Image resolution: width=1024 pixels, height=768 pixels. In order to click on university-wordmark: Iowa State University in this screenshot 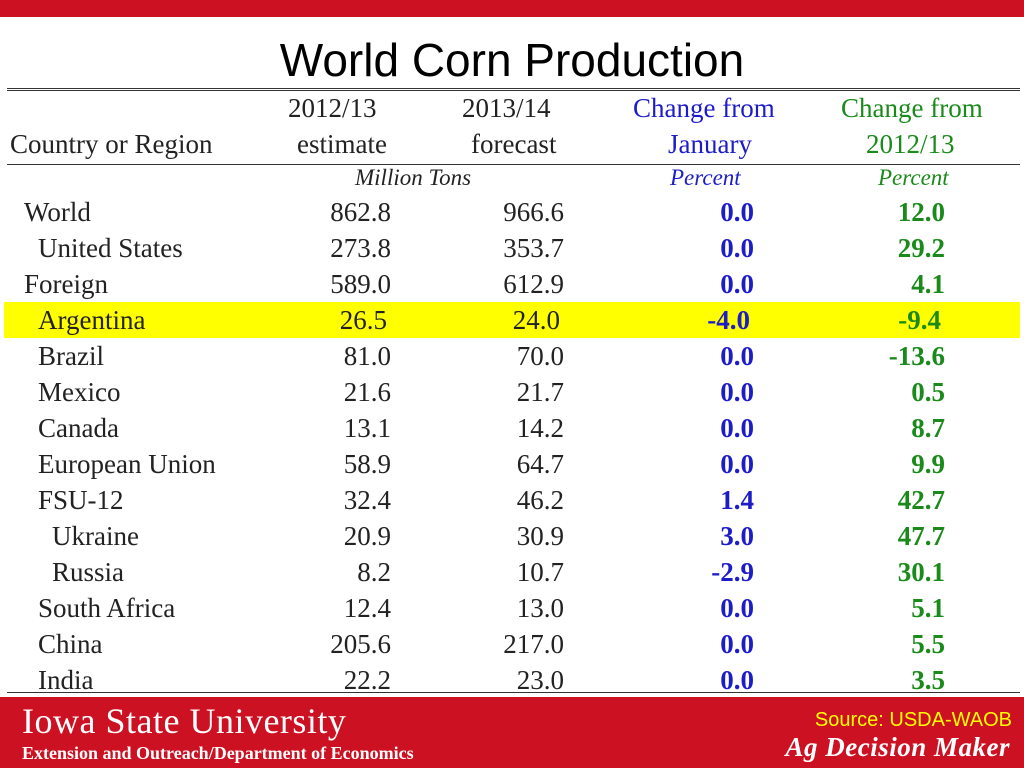, I will do `click(184, 721)`.